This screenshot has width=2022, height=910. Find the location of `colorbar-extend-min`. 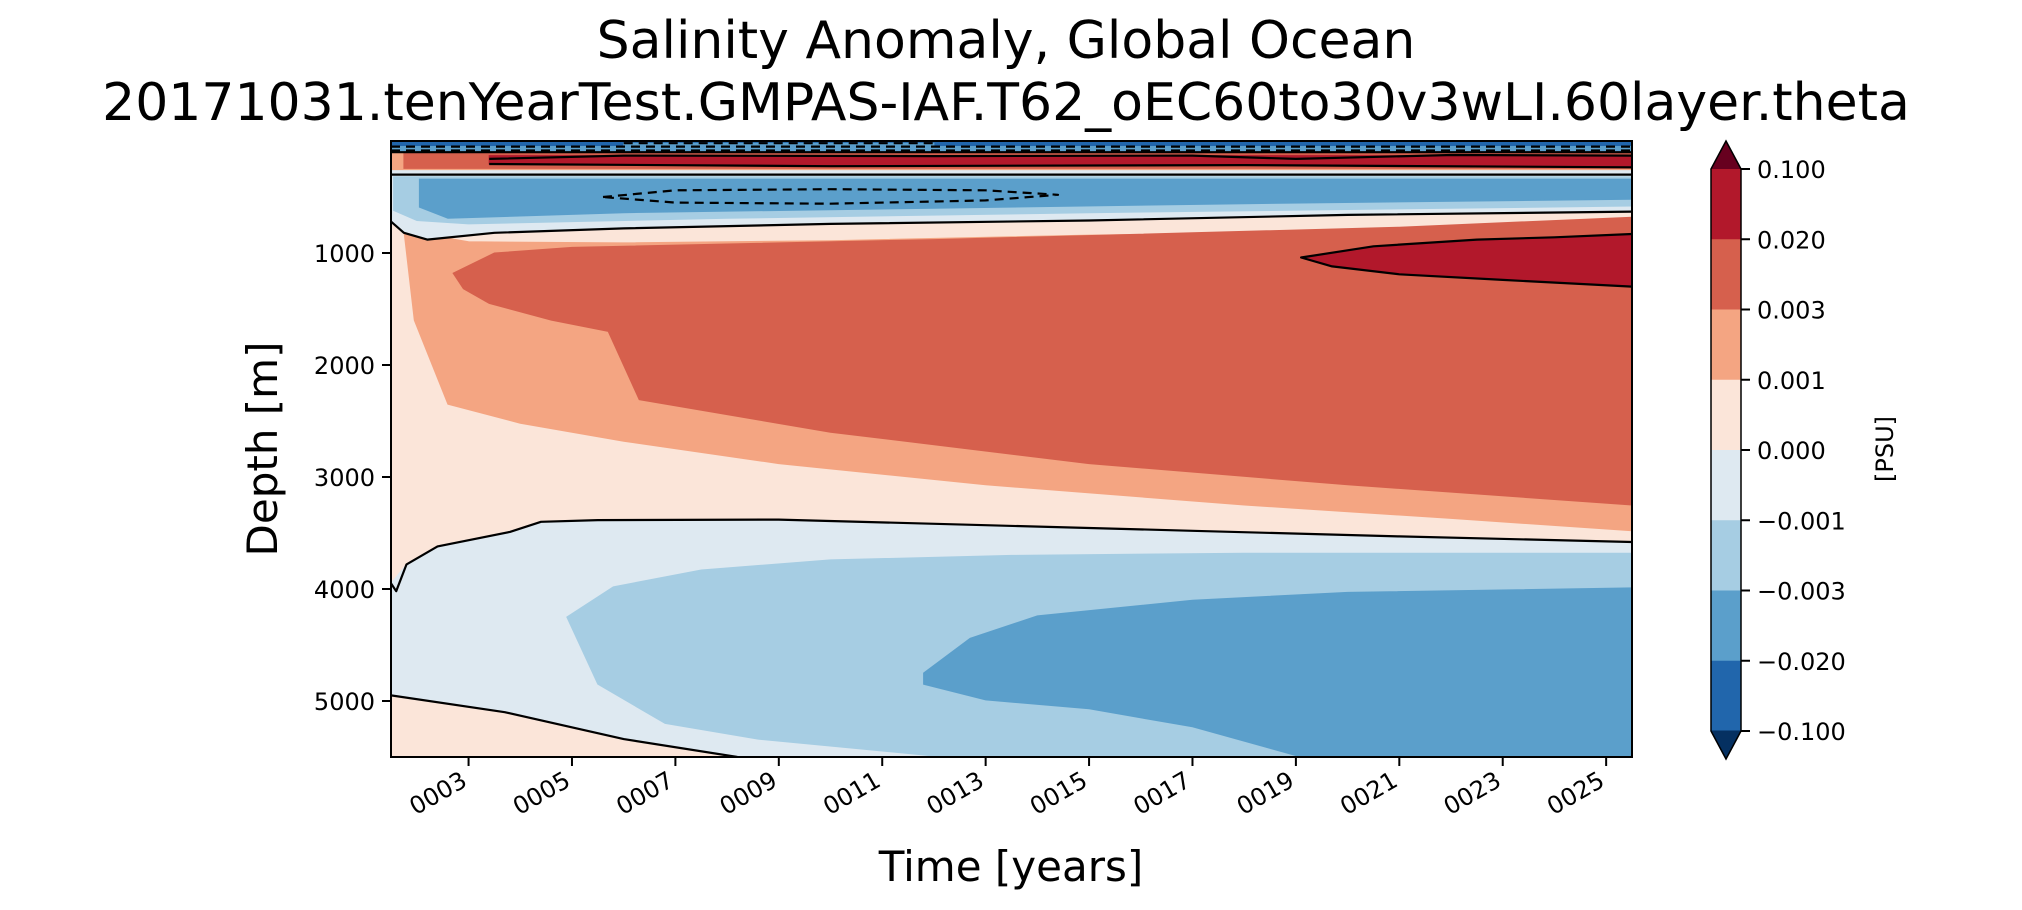

colorbar-extend-min is located at coordinates (1726, 745).